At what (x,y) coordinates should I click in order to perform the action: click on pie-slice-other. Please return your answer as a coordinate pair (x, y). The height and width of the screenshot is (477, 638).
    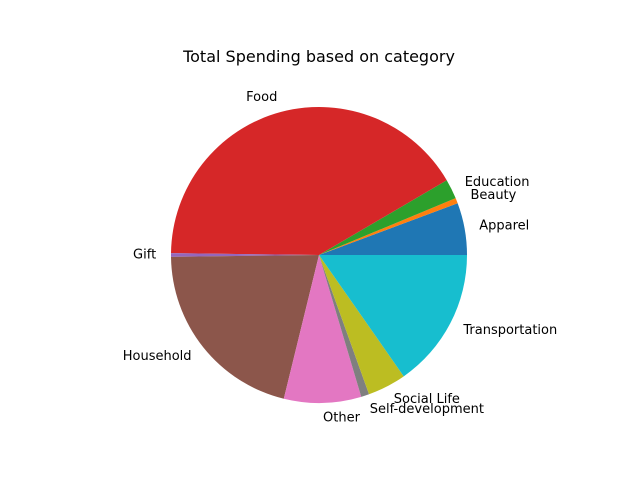
    Looking at the image, I should click on (322, 329).